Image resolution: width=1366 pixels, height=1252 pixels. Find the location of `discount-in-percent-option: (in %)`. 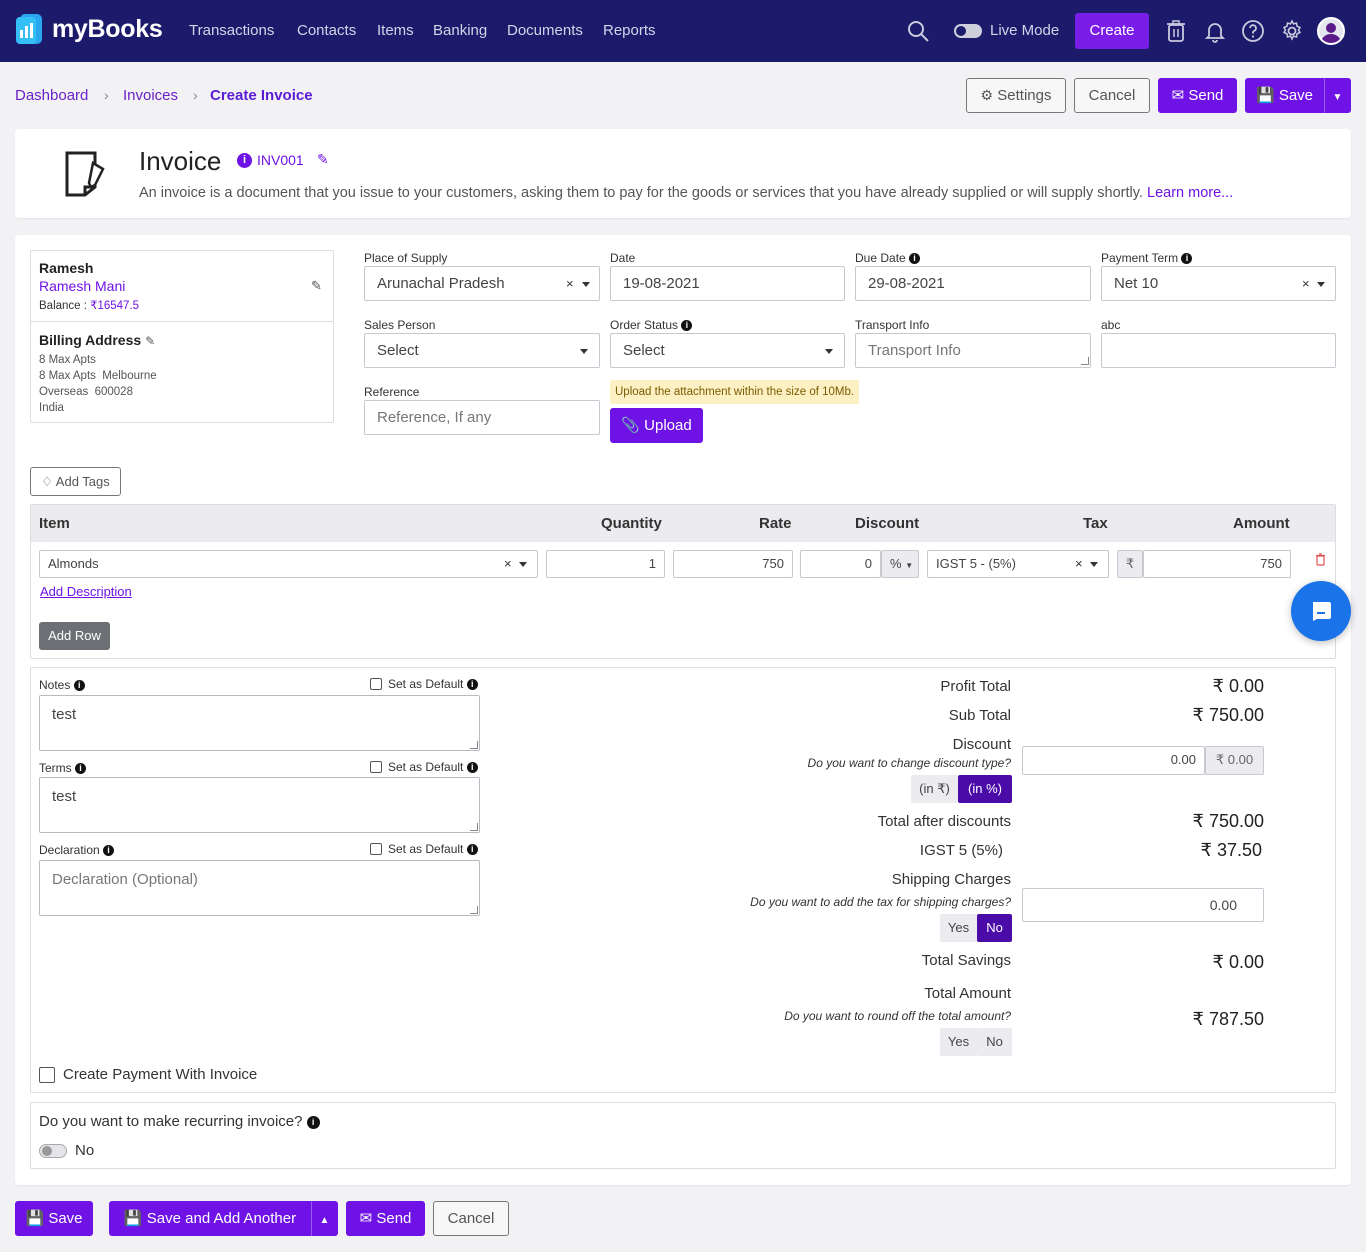

discount-in-percent-option: (in %) is located at coordinates (985, 789).